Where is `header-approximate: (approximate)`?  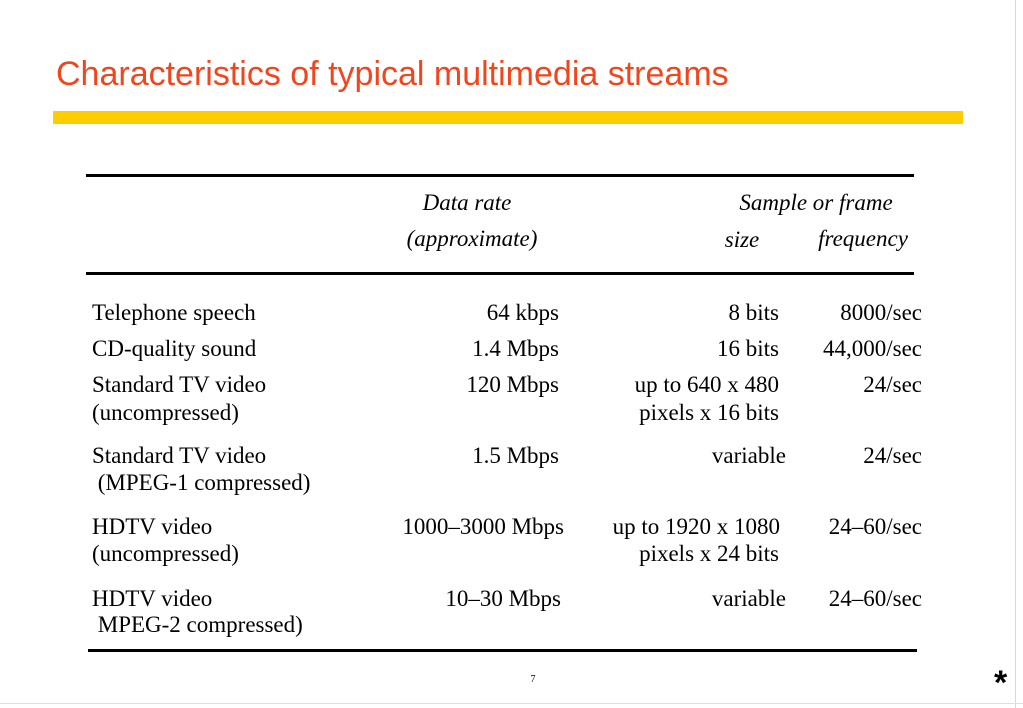 header-approximate: (approximate) is located at coordinates (472, 238).